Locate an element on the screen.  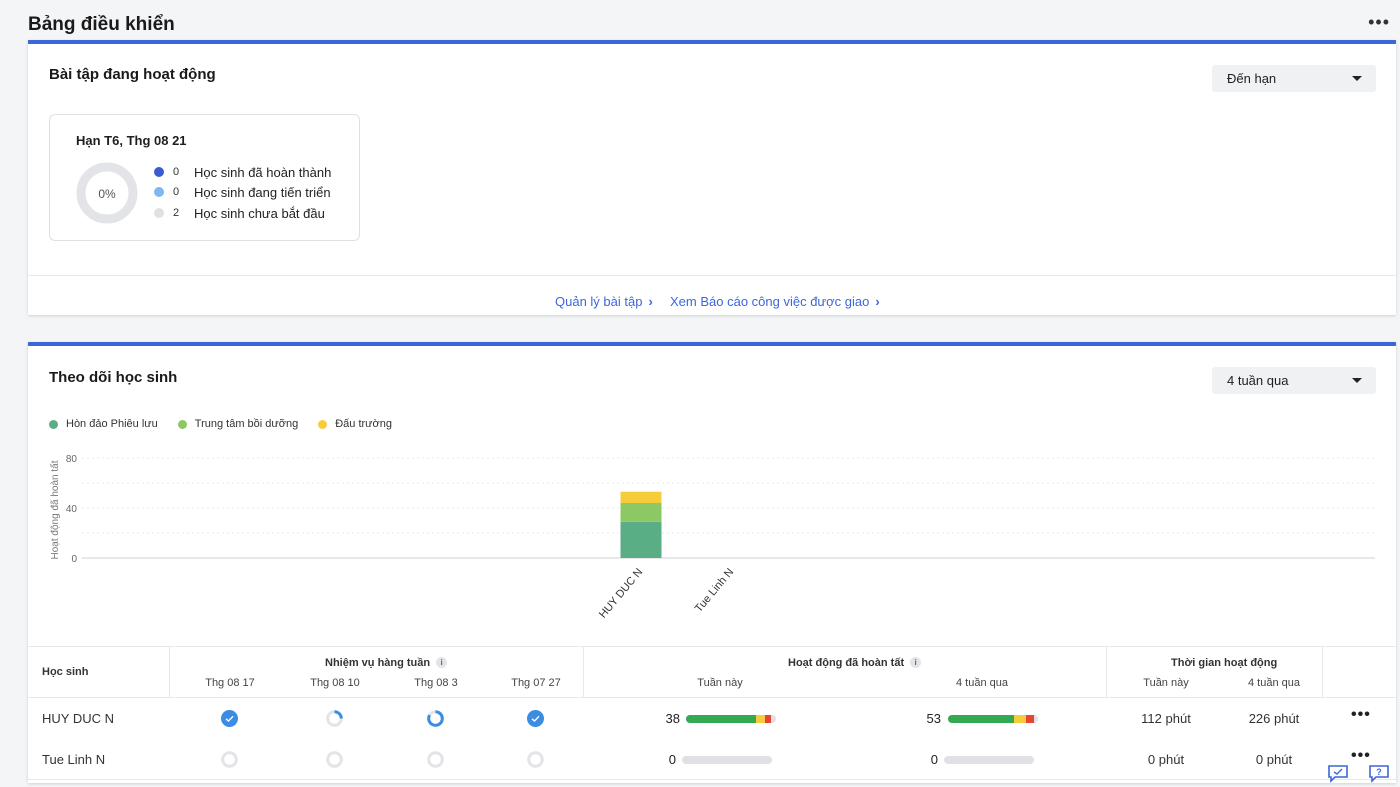
period-filter-dropdown: 4 tuần qua is located at coordinates (1294, 380).